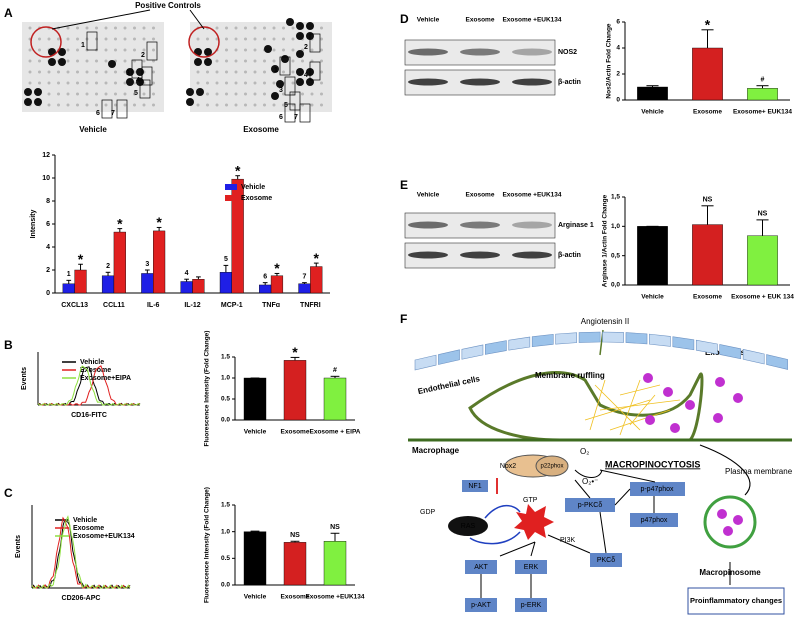 The height and width of the screenshot is (625, 796). What do you see at coordinates (568, 533) in the screenshot?
I see `pathway-arrows` at bounding box center [568, 533].